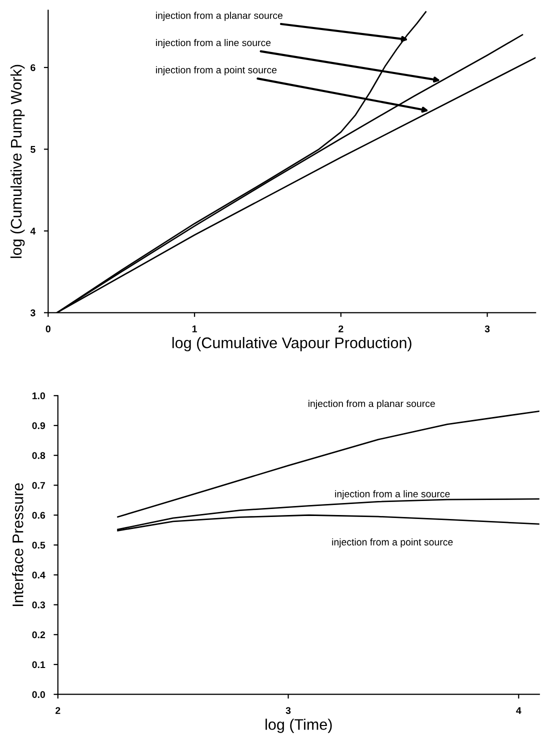 Image resolution: width=541 pixels, height=734 pixels. I want to click on y-tick-label: 0.7, so click(38, 485).